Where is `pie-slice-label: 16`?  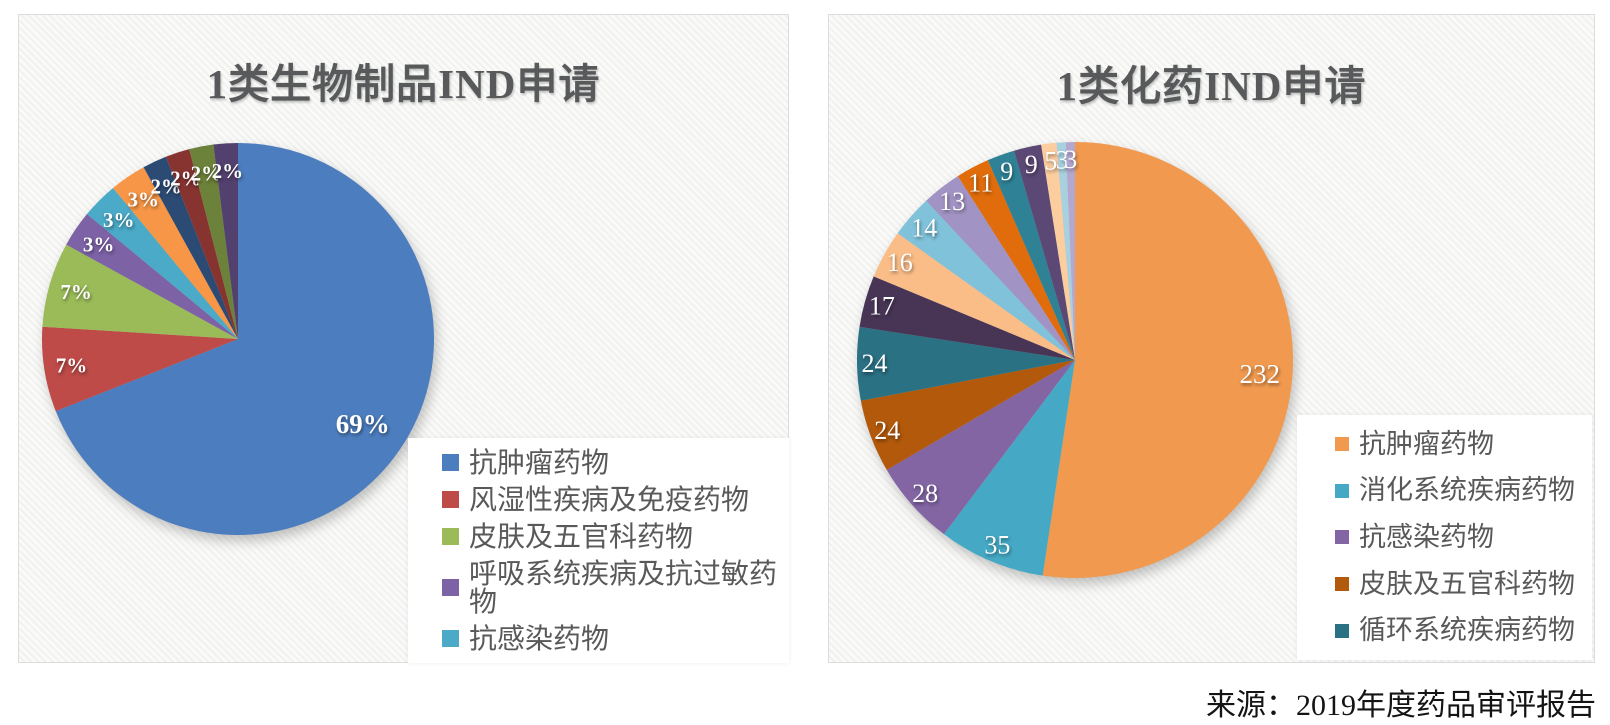
pie-slice-label: 16 is located at coordinates (900, 262).